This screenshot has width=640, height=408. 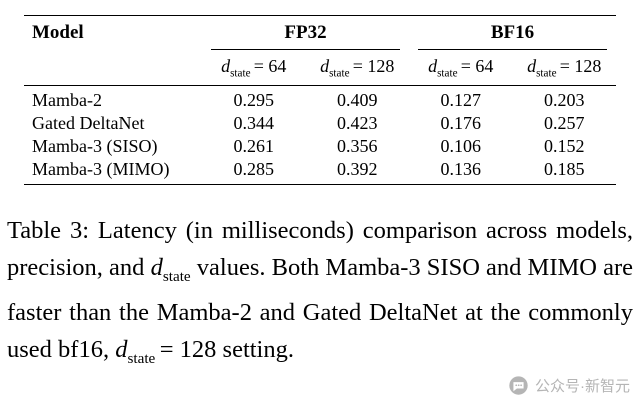 I want to click on subheader-fp32-dstate64: dstate = 64, so click(x=254, y=68).